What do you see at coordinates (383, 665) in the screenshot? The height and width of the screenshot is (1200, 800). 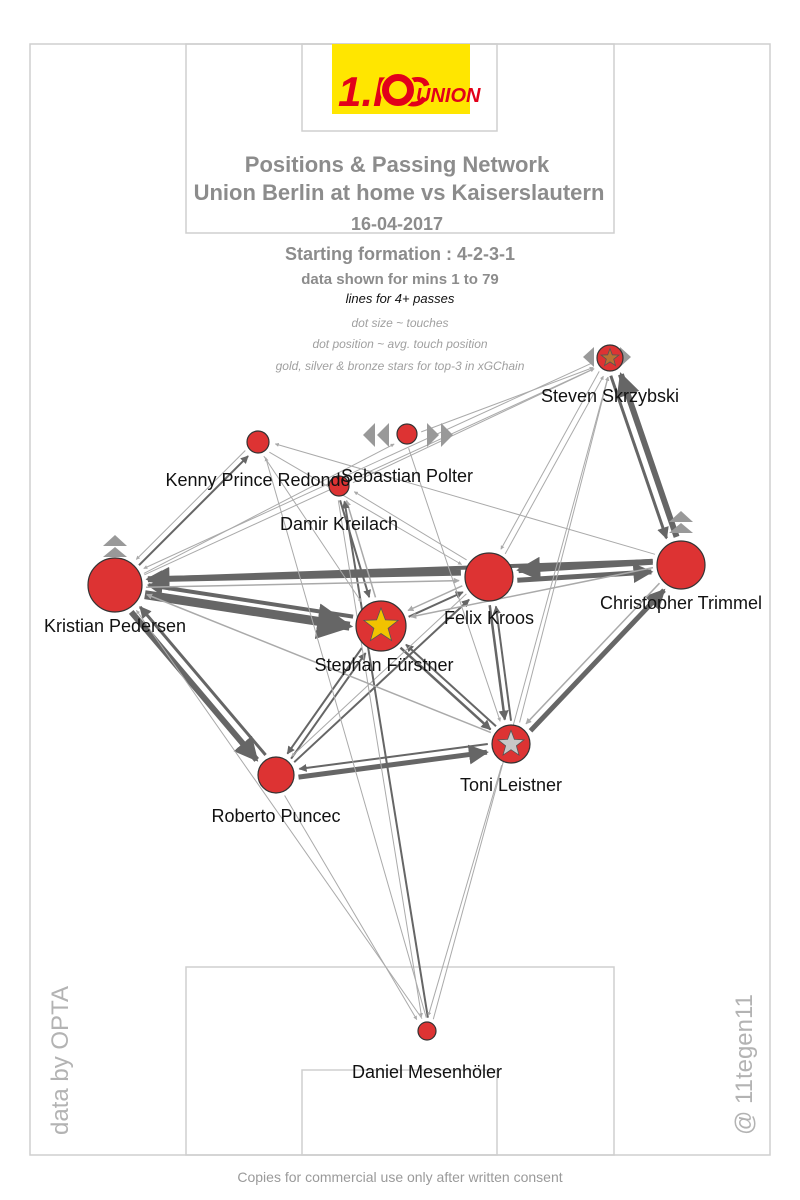 I see `player-label: Stephan Fürstner` at bounding box center [383, 665].